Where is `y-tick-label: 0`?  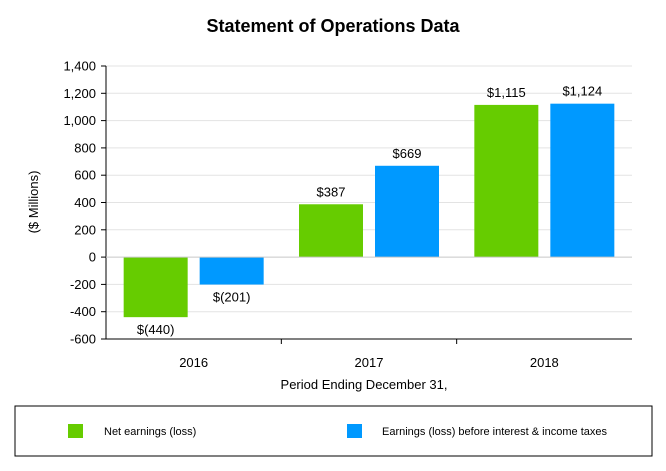
y-tick-label: 0 is located at coordinates (92, 257).